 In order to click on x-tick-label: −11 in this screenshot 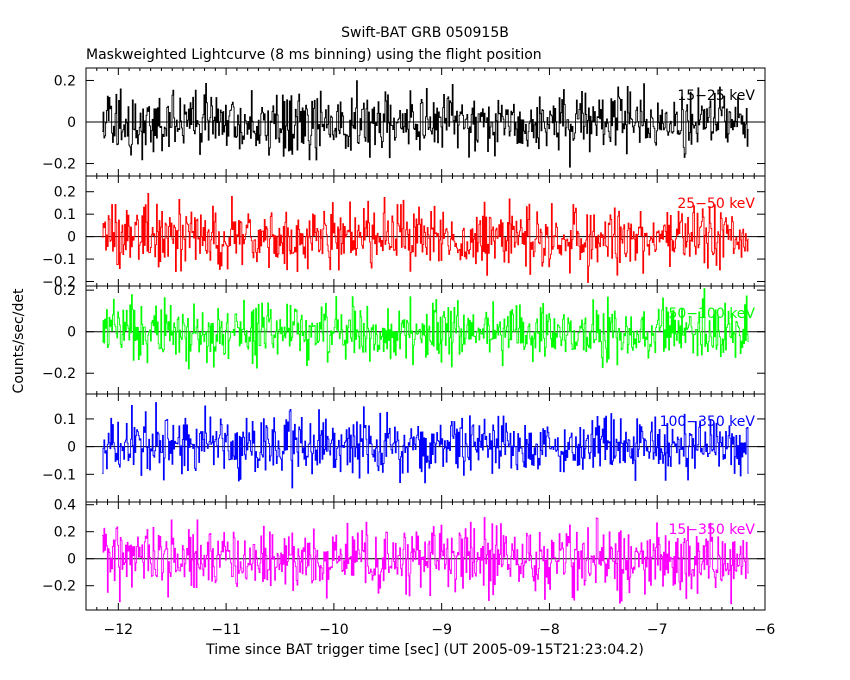, I will do `click(226, 630)`.